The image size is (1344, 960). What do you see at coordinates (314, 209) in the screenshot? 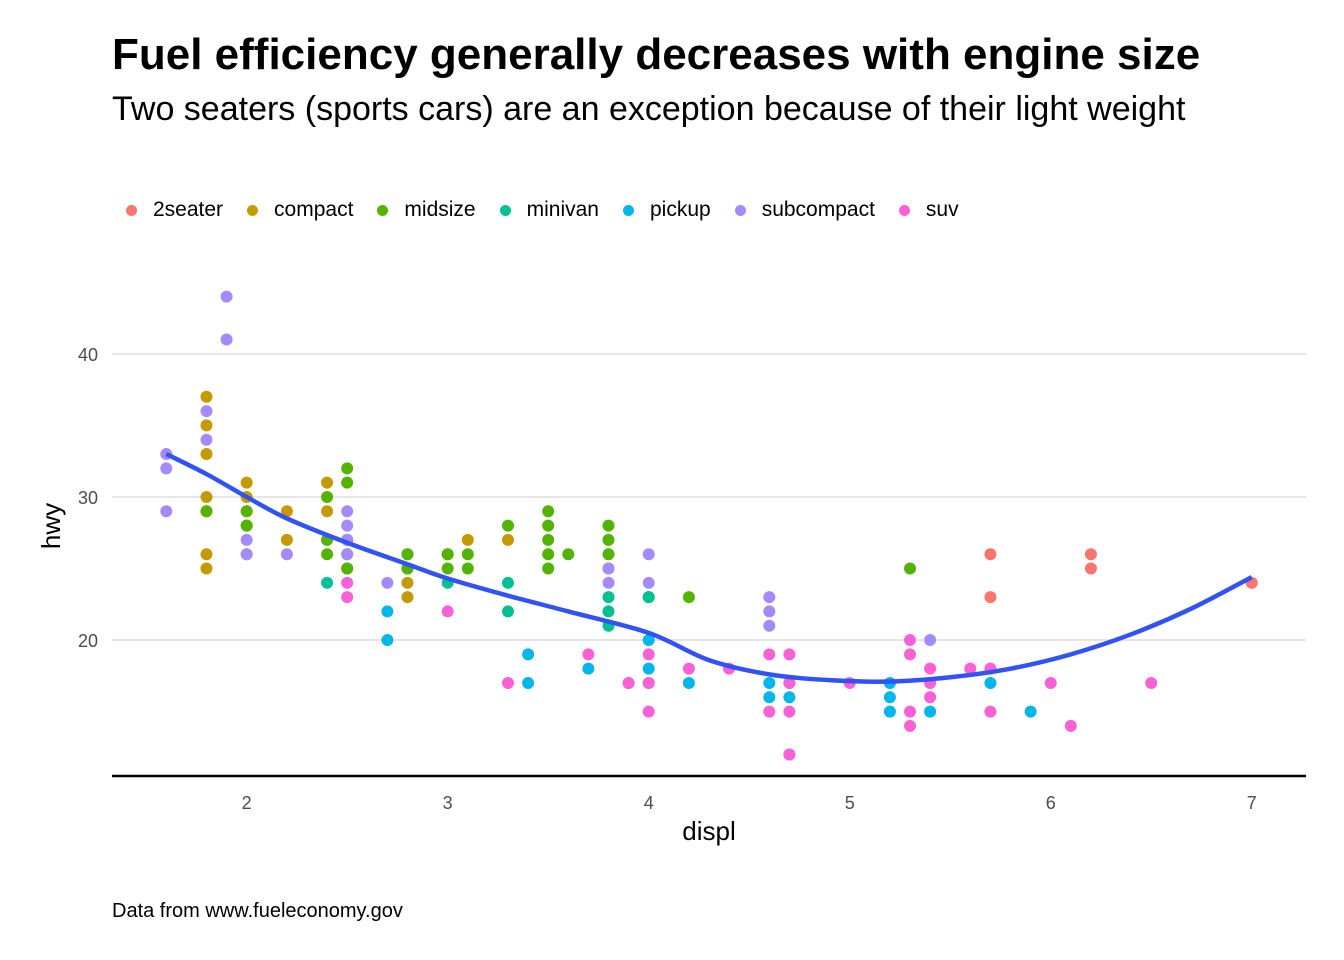
I see `legend-label: compact` at bounding box center [314, 209].